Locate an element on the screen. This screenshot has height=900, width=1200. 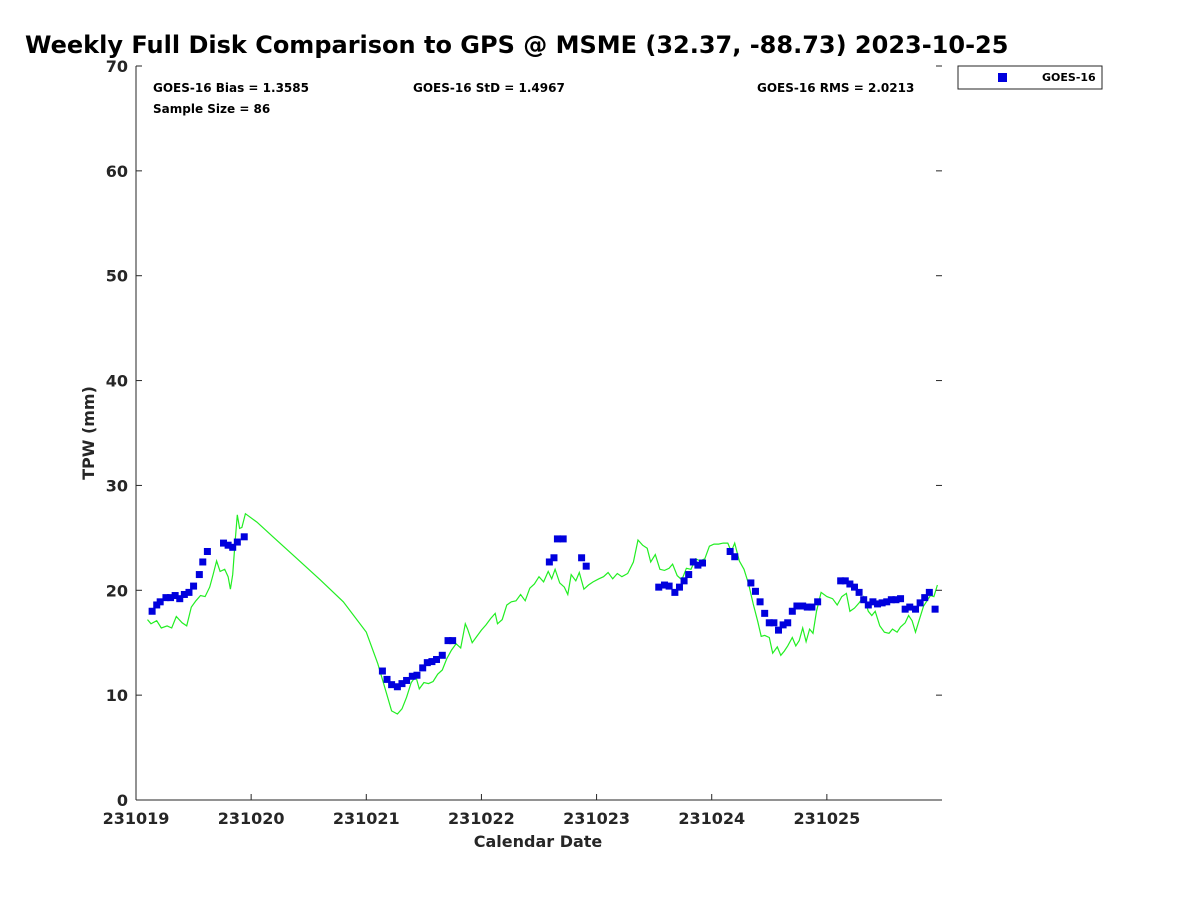
x-tick-label: 231024 is located at coordinates (711, 818).